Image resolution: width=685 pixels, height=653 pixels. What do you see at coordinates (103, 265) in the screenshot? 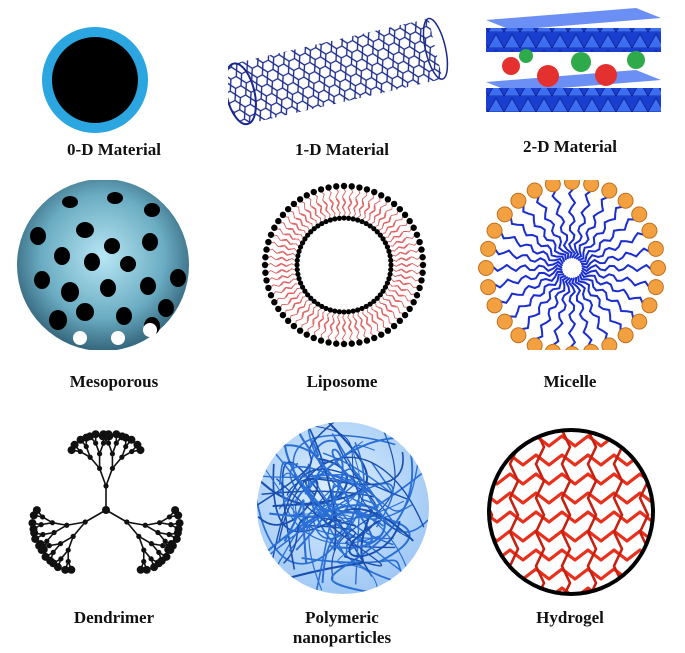
I see `mesoporous-sphere` at bounding box center [103, 265].